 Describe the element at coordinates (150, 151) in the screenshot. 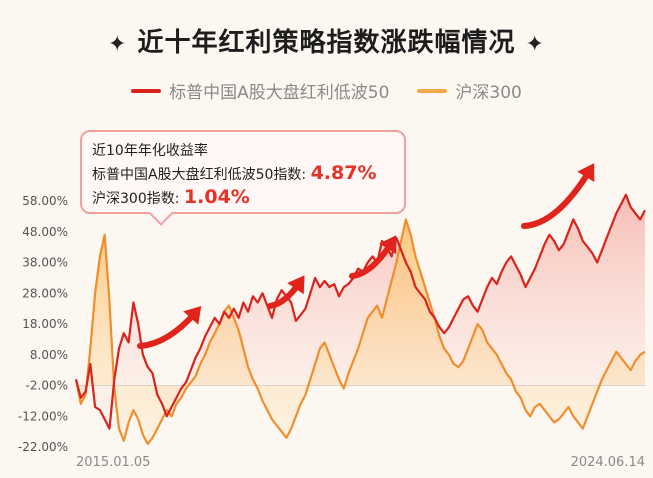

I see `callout-heading: 近10年年化收益率` at that location.